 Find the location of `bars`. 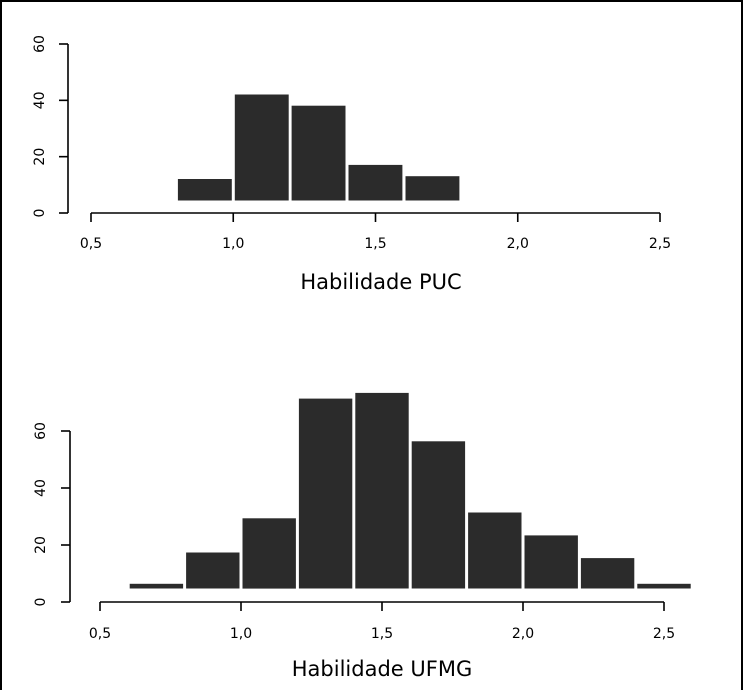

bars is located at coordinates (318, 147).